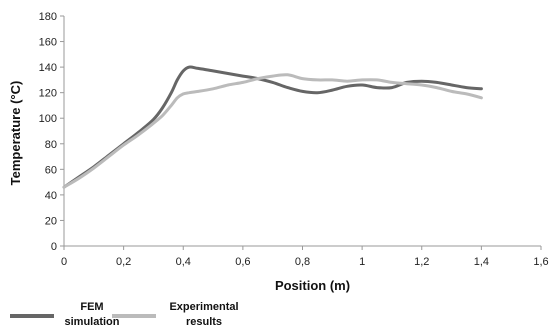 This screenshot has width=557, height=334. Describe the element at coordinates (51, 145) in the screenshot. I see `y-tick-label: 80` at that location.